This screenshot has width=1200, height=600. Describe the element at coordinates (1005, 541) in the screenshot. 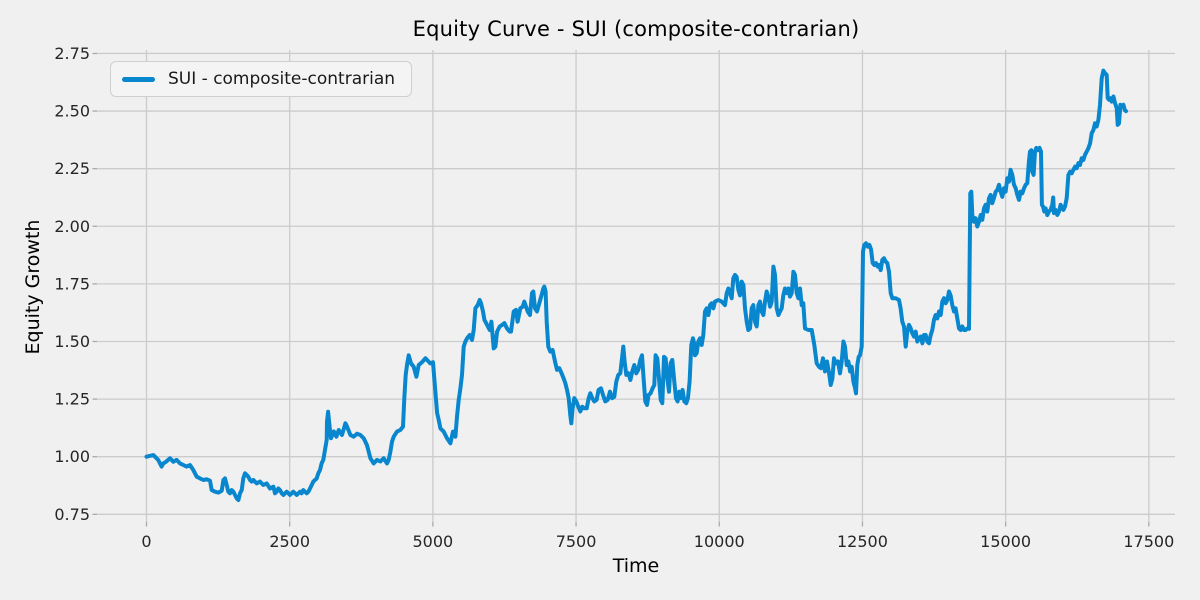

I see `x-tick-label: 15000` at that location.